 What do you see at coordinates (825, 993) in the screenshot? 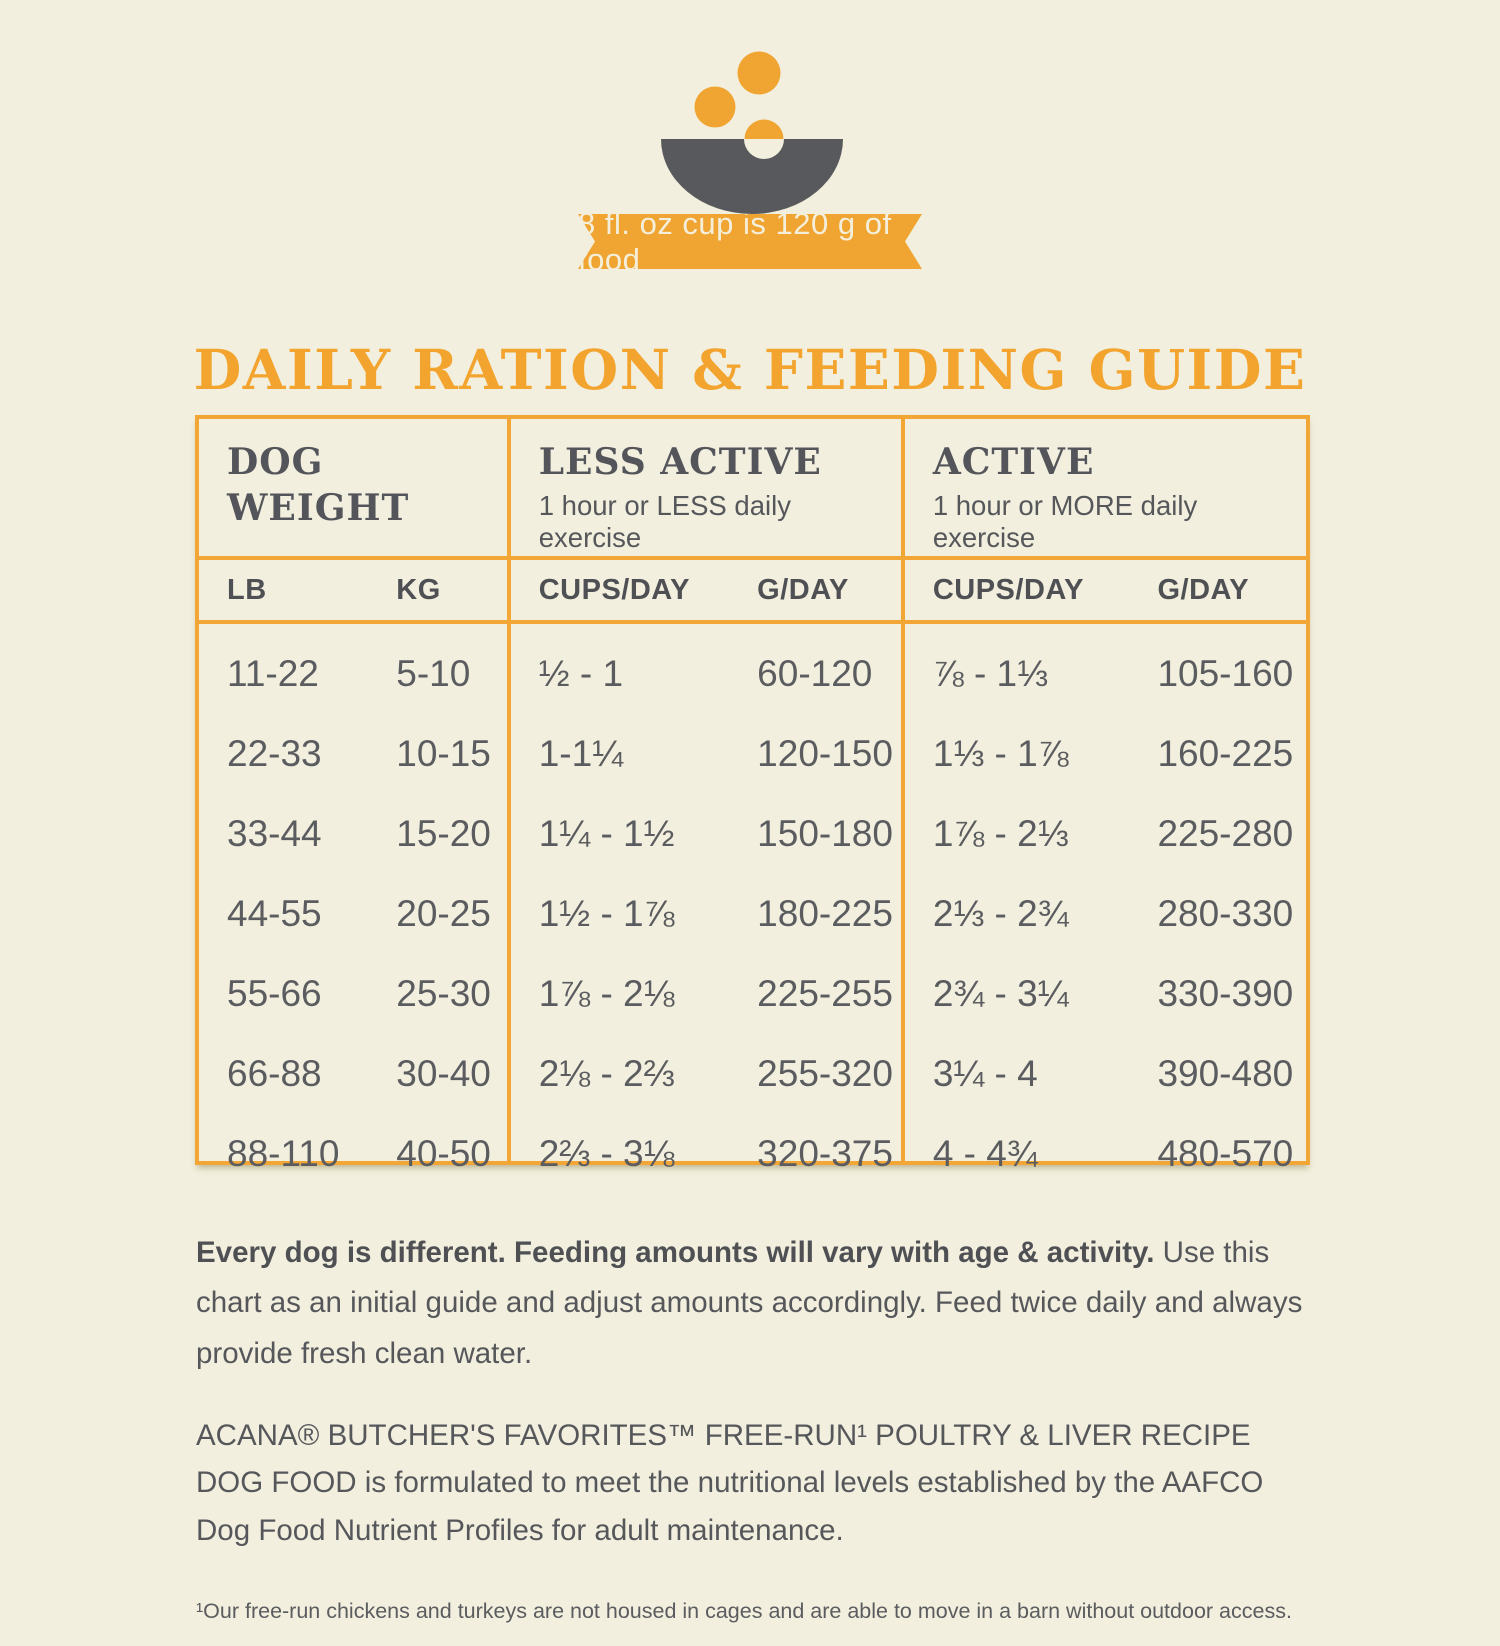
I see `table-cell: 225-255` at bounding box center [825, 993].